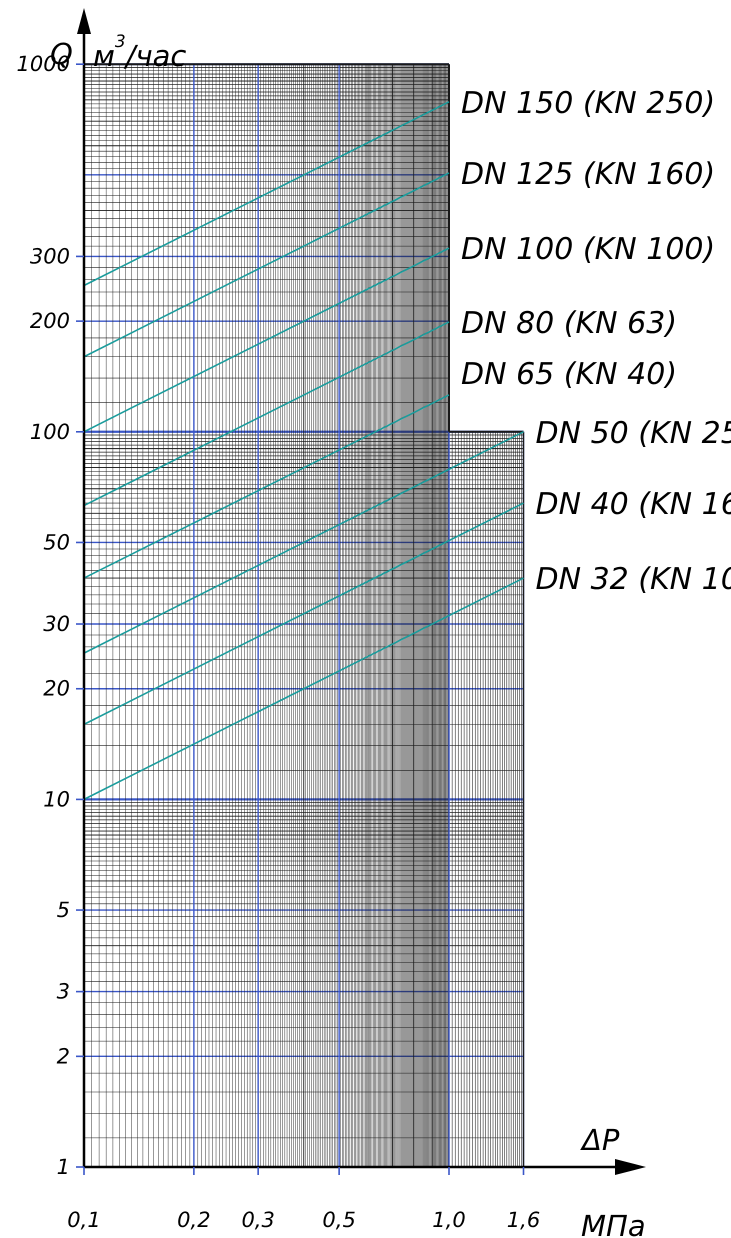  Describe the element at coordinates (630, 1167) in the screenshot. I see `x-axis-arrow` at that location.